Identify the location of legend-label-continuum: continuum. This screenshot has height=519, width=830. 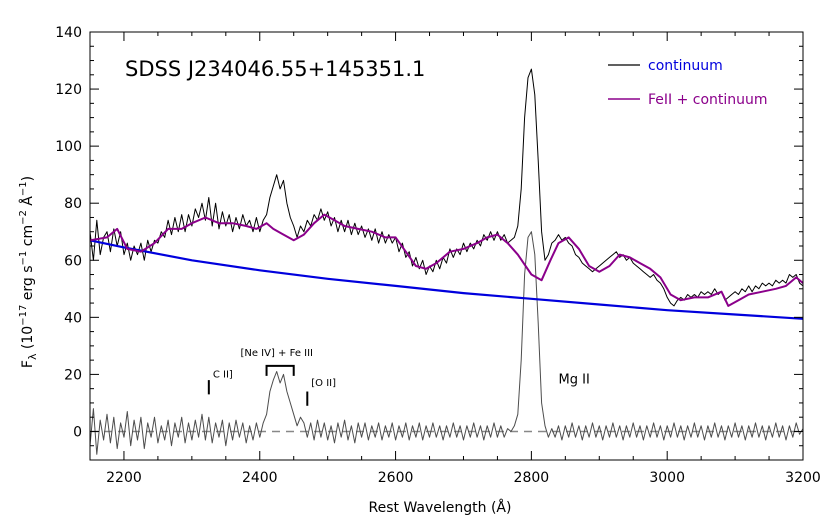
(685, 66).